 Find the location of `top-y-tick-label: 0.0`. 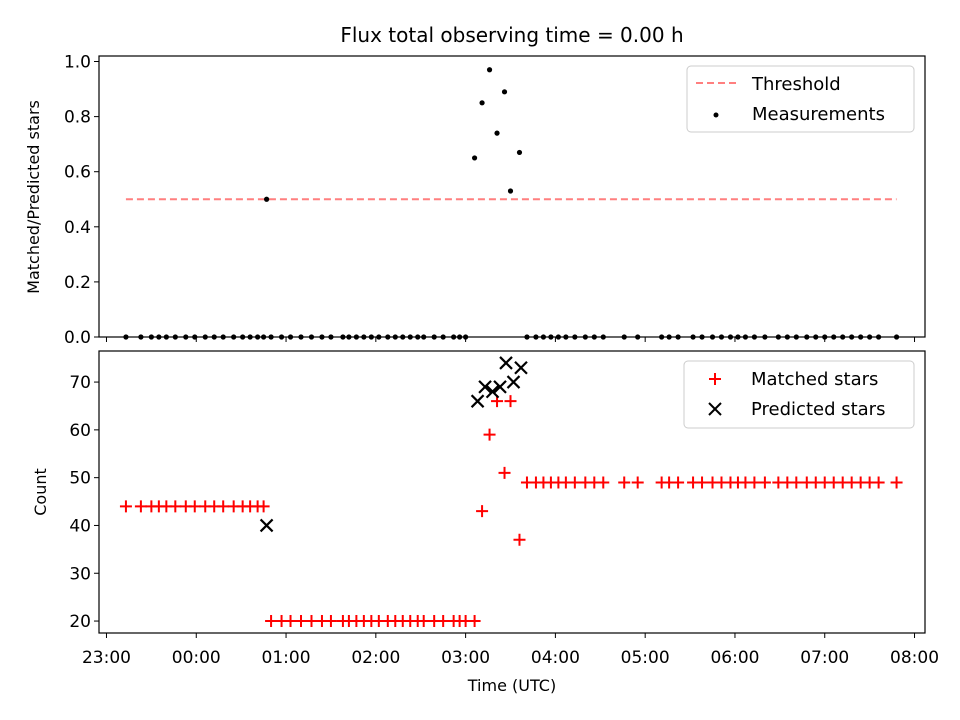

top-y-tick-label: 0.0 is located at coordinates (77, 338).